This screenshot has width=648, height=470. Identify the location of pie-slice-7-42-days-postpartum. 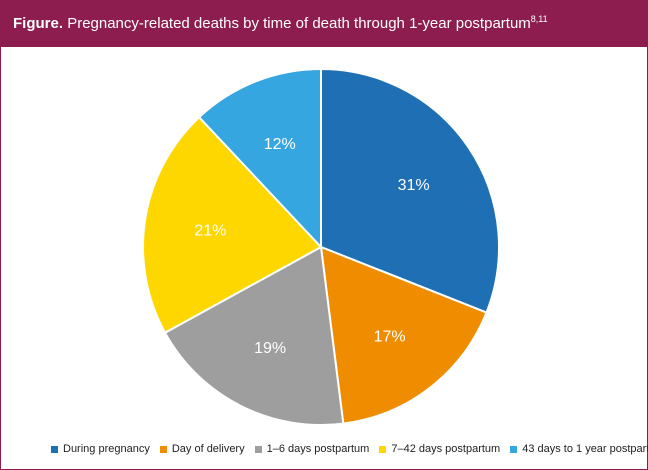
(232, 225).